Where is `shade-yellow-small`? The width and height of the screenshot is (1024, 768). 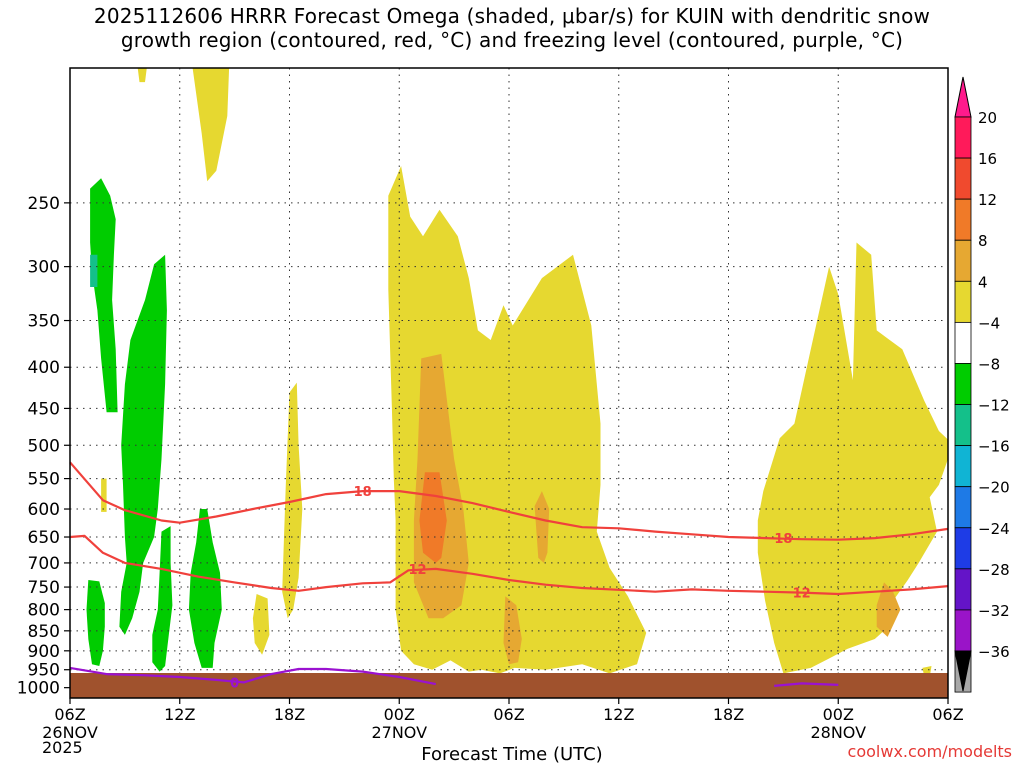 shade-yellow-small is located at coordinates (142, 75).